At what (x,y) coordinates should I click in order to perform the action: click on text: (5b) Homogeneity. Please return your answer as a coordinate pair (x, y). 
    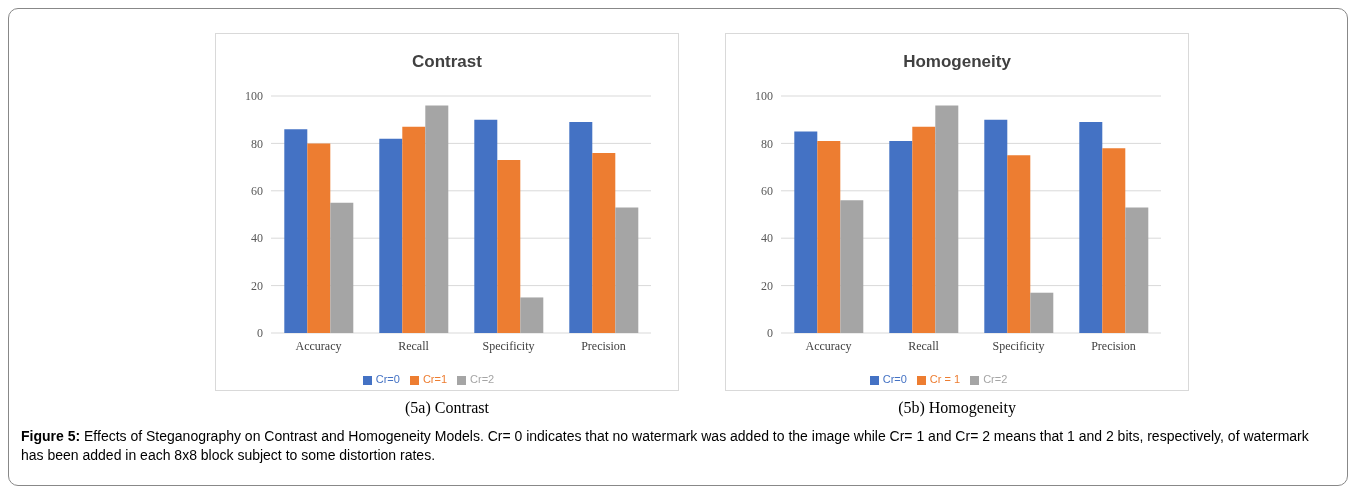
    Looking at the image, I should click on (957, 408).